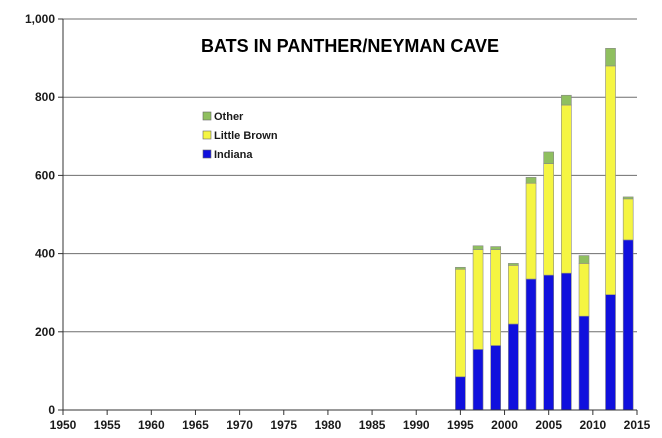  What do you see at coordinates (233, 155) in the screenshot?
I see `legend-label: Indiana` at bounding box center [233, 155].